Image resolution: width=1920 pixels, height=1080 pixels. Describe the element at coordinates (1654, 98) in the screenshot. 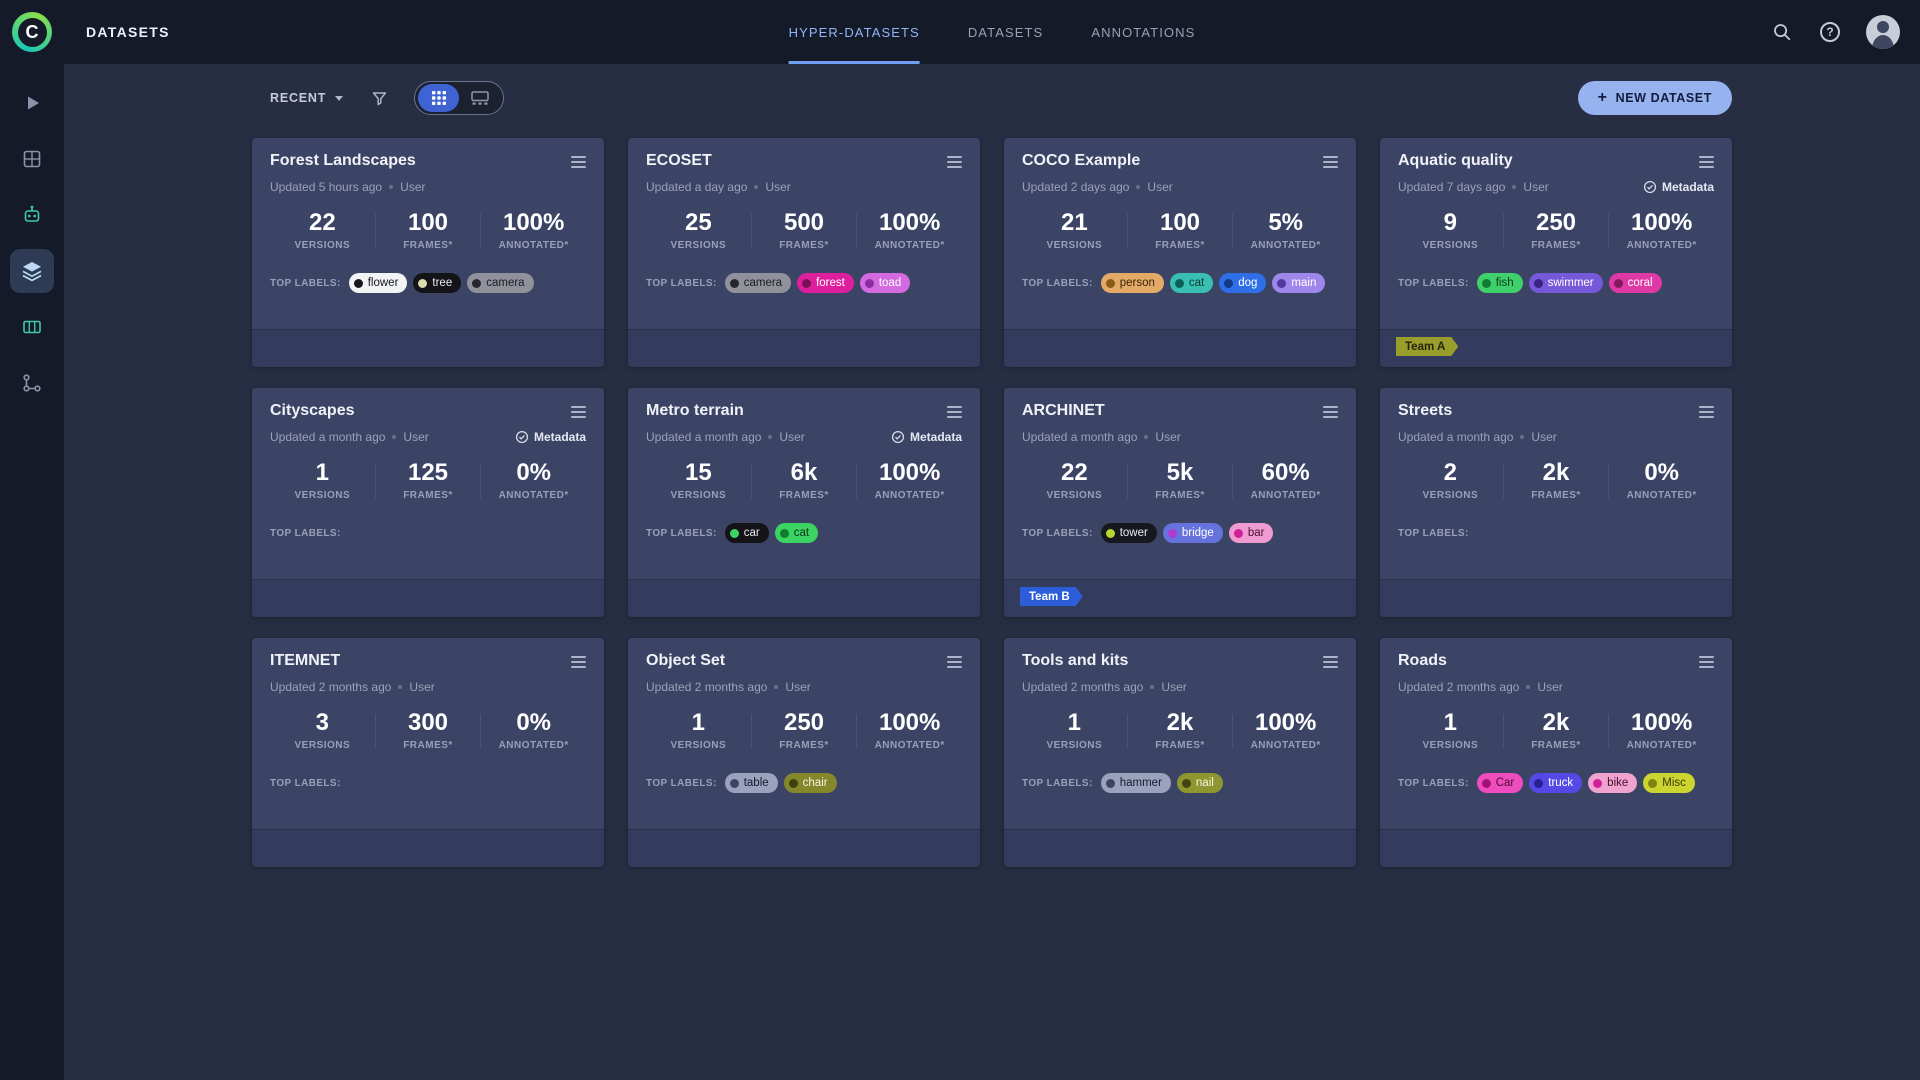

I see `new-dataset-button: + NEW DATASET` at that location.